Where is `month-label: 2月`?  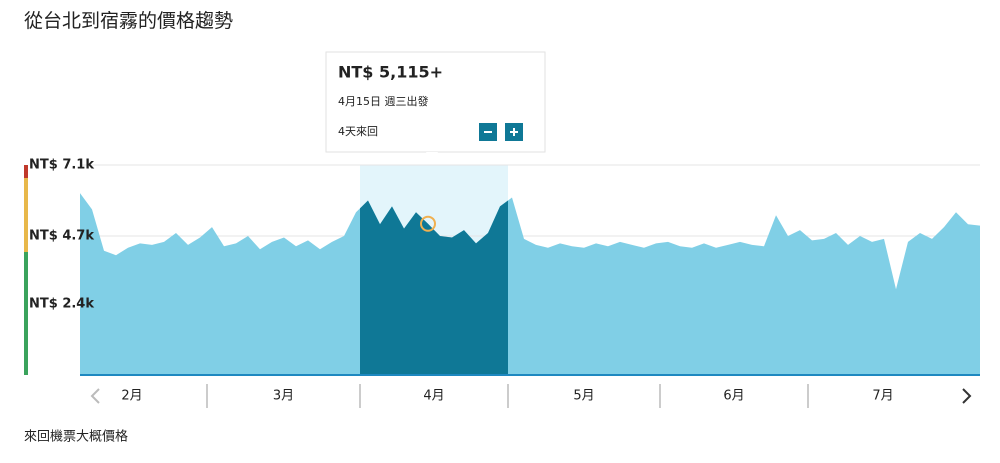
month-label: 2月 is located at coordinates (131, 396).